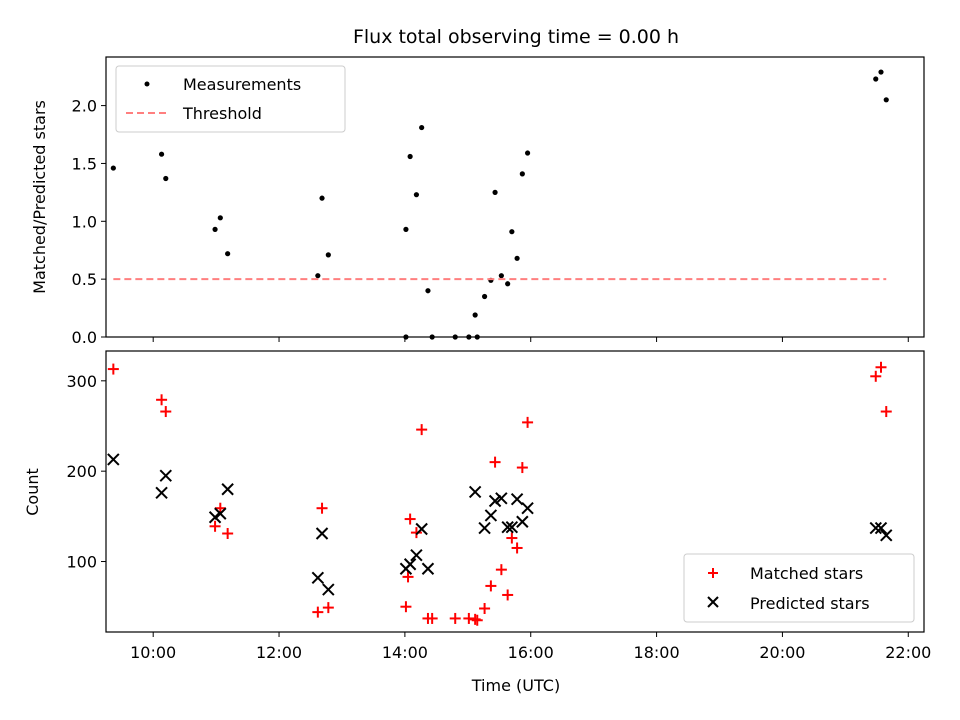 Image resolution: width=960 pixels, height=720 pixels. What do you see at coordinates (279, 652) in the screenshot?
I see `x-tick-label: 12:00` at bounding box center [279, 652].